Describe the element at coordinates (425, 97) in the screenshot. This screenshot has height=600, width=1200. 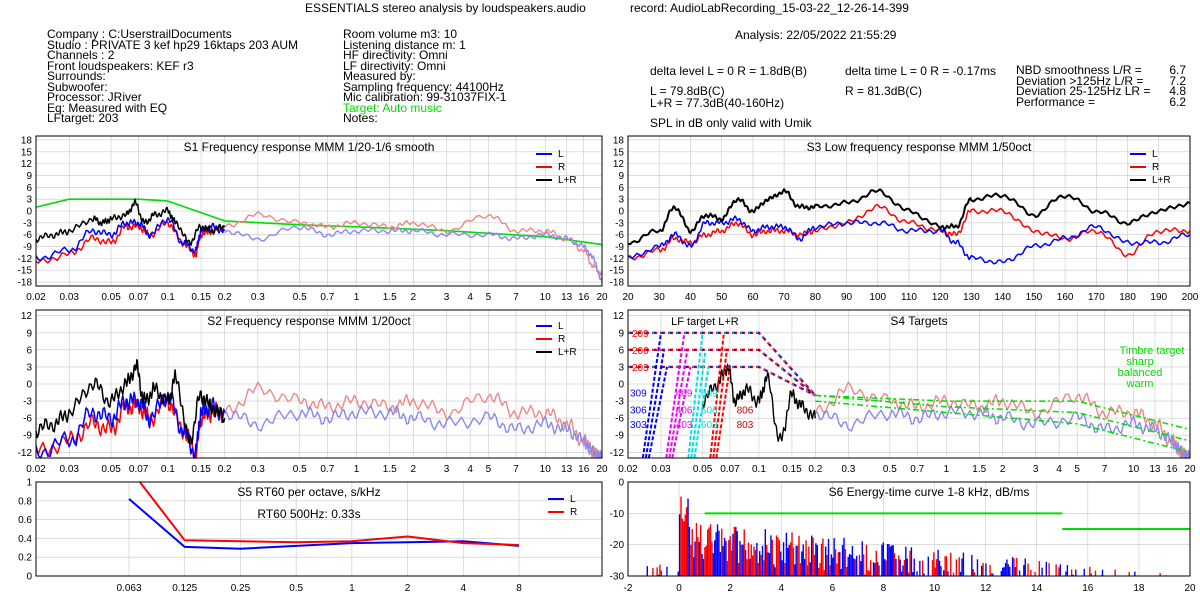
I see `info-mic-cal: Mic calibration: 99-31037FIX-1` at that location.